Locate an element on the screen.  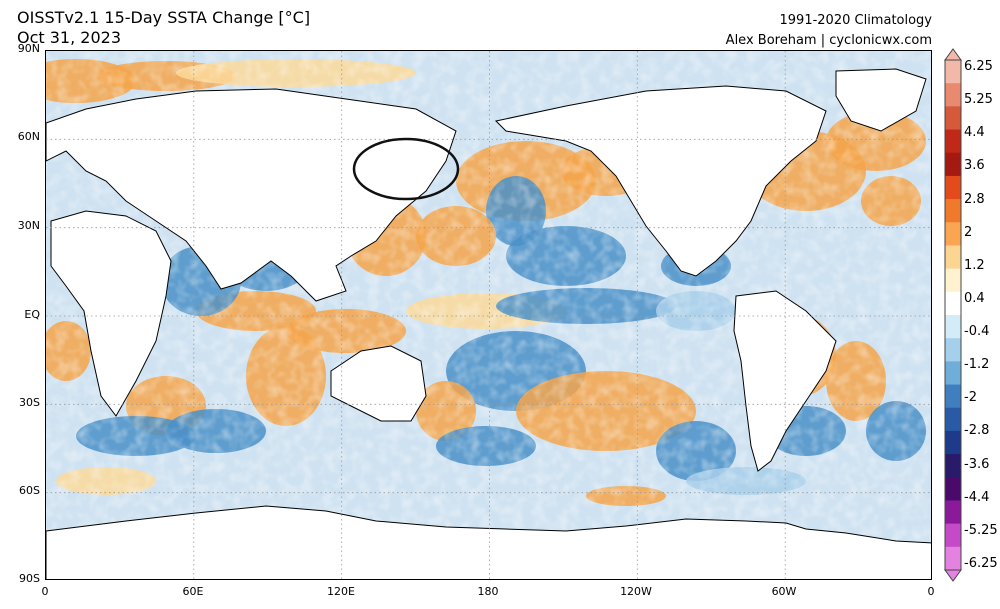
colorbar-tick-label: -1.2 is located at coordinates (977, 365).